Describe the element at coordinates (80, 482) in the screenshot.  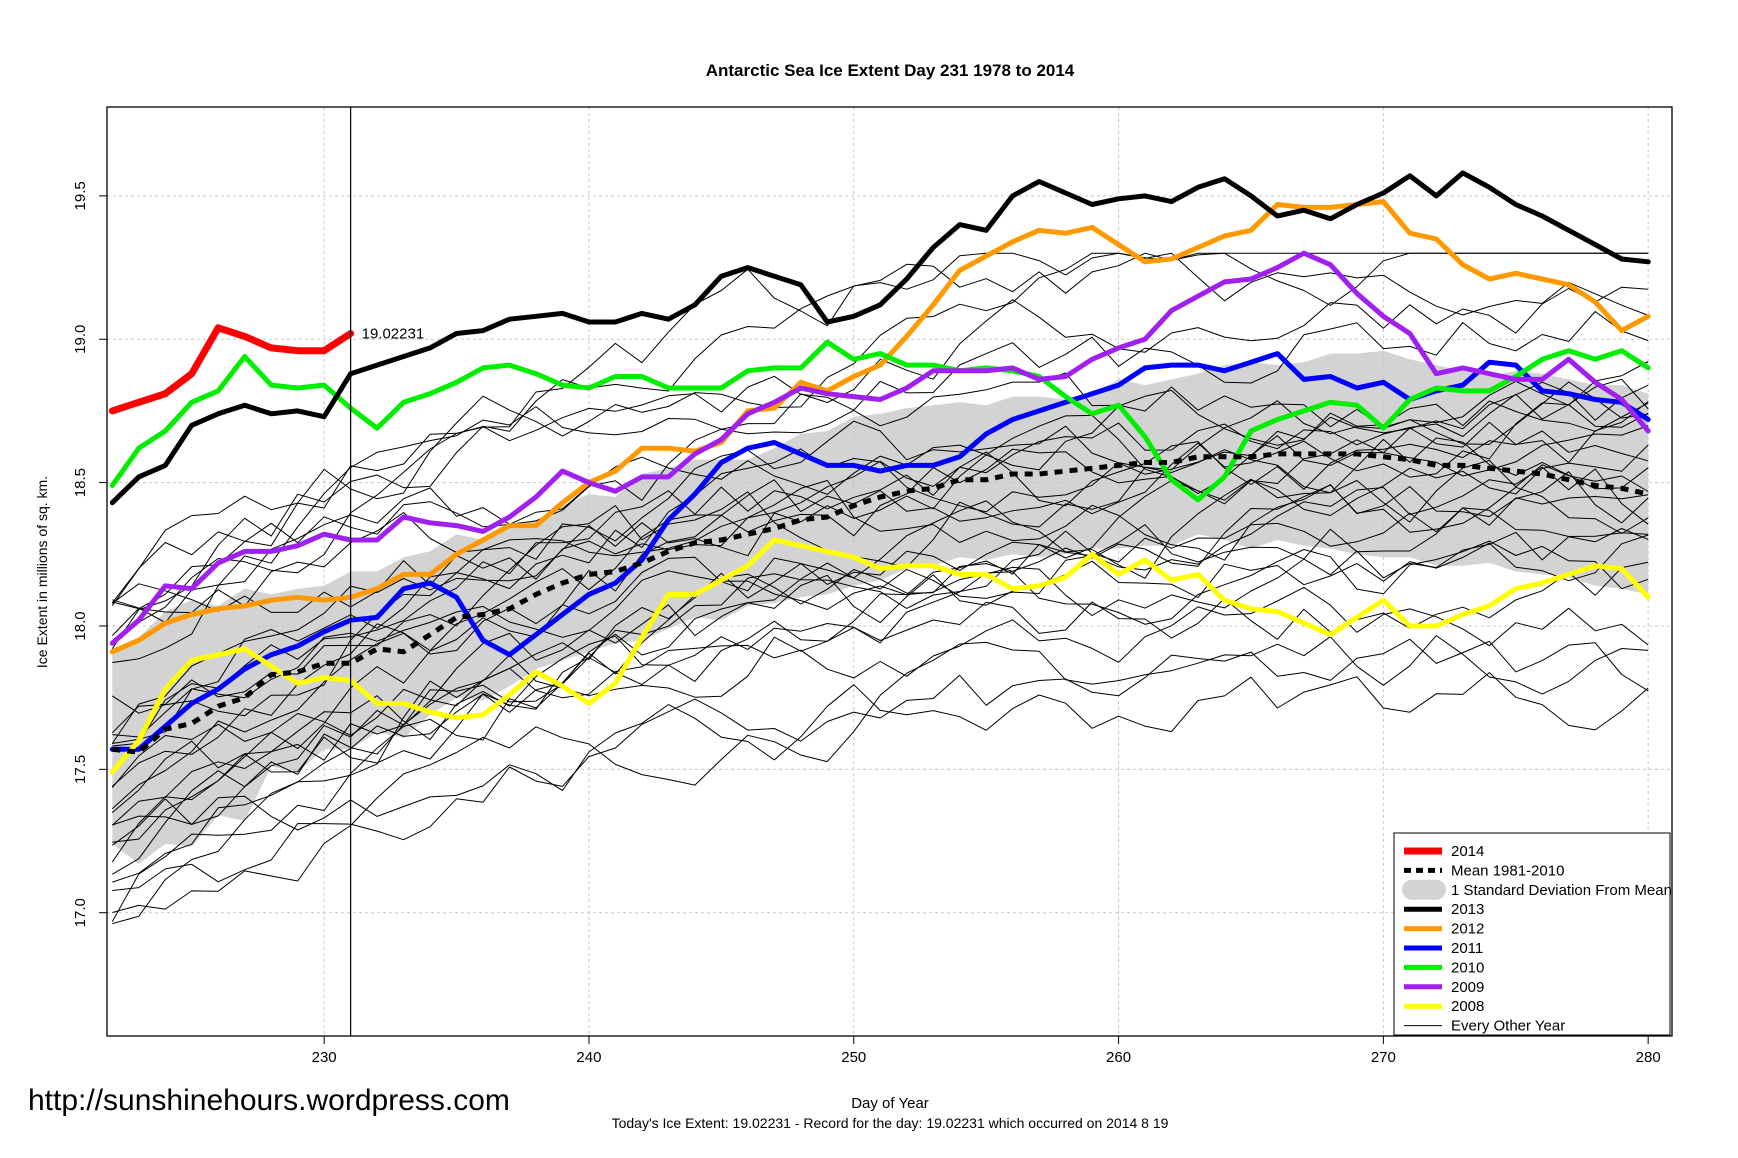
I see `y-tick-label: 18.5` at that location.